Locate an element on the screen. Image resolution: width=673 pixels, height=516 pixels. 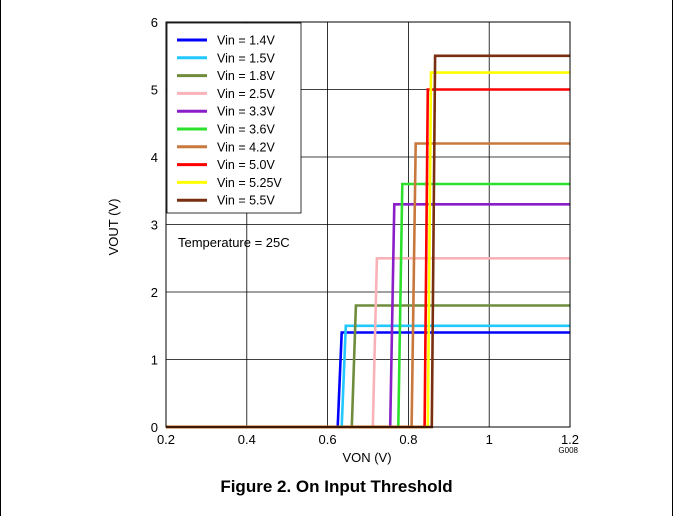
y-axis-label: VOUT (V) is located at coordinates (113, 227).